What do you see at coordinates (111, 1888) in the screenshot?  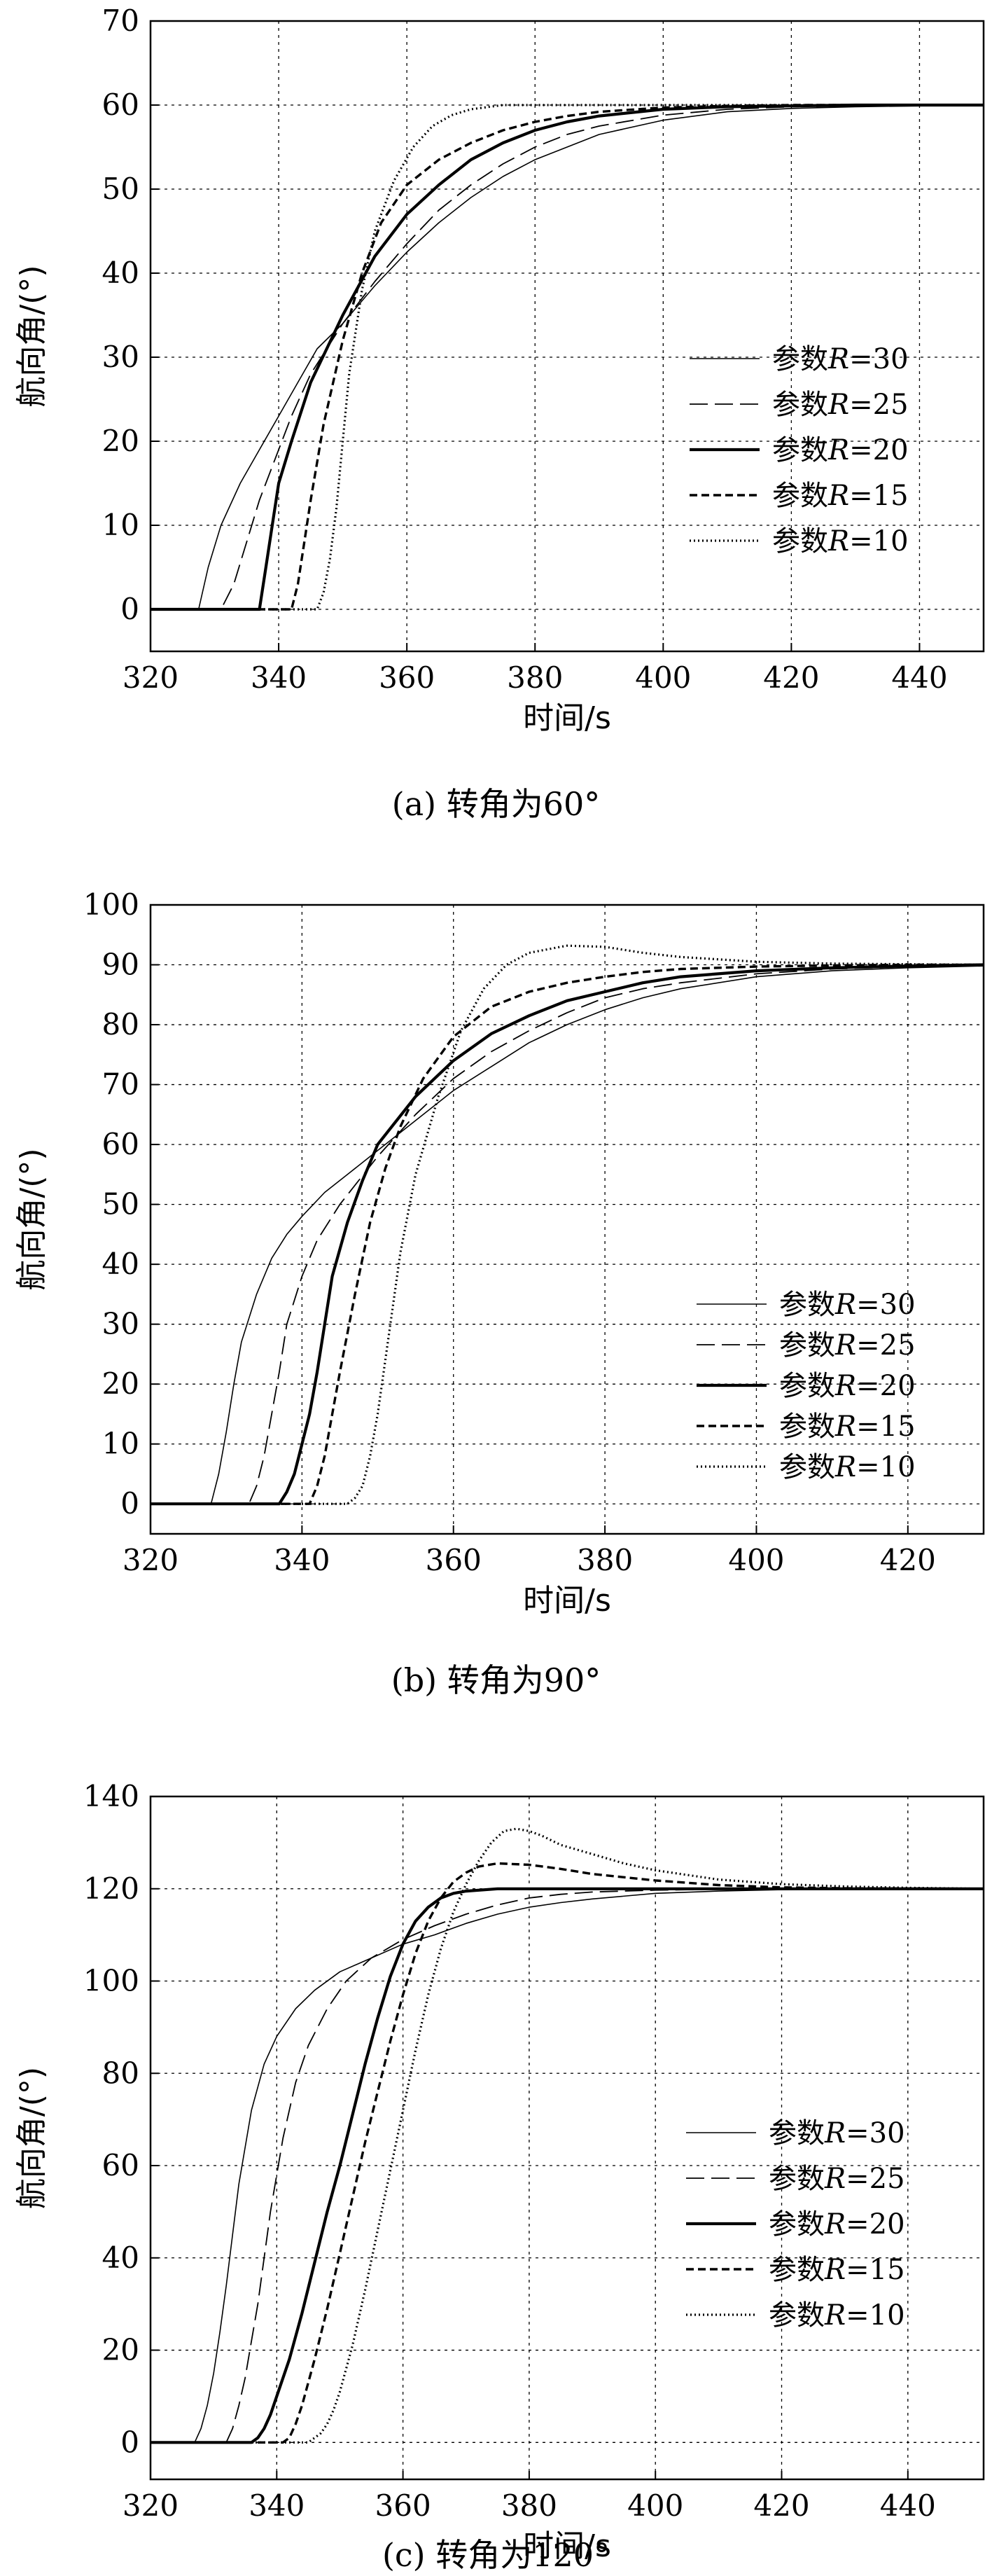 I see `y-tick-label: 120` at bounding box center [111, 1888].